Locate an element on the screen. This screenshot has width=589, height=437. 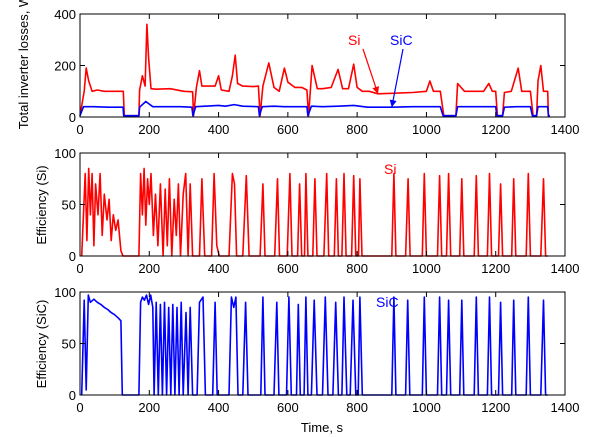
x-tick-label-eff-sic: 800 is located at coordinates (357, 407).